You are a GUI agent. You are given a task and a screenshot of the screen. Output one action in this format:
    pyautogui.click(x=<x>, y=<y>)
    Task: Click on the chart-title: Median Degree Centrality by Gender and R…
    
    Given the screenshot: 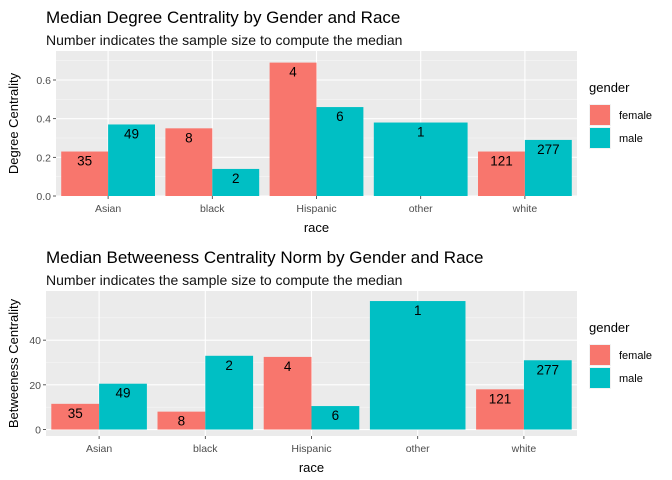 What is the action you would take?
    pyautogui.click(x=223, y=17)
    